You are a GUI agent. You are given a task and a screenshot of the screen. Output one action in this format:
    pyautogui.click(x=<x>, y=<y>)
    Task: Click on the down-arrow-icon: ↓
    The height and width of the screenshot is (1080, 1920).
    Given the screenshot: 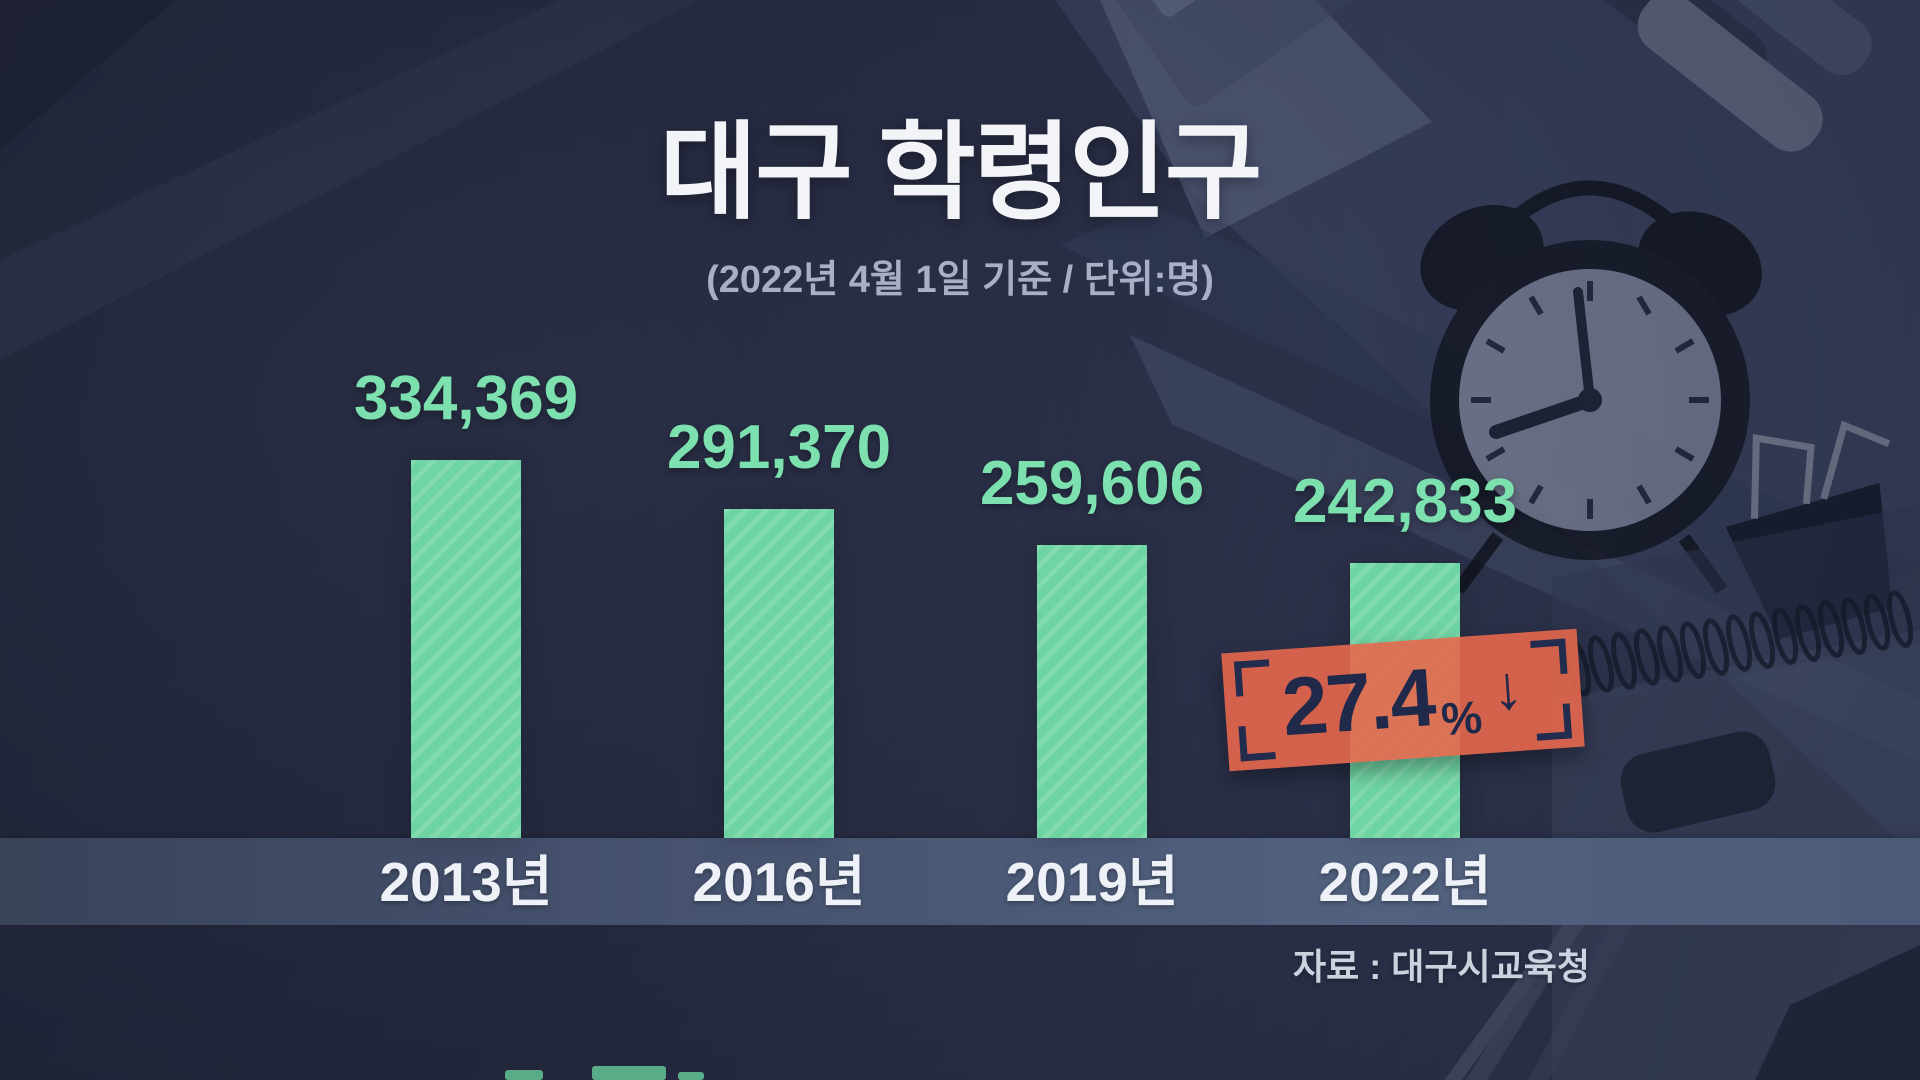 What is the action you would take?
    pyautogui.click(x=1507, y=688)
    